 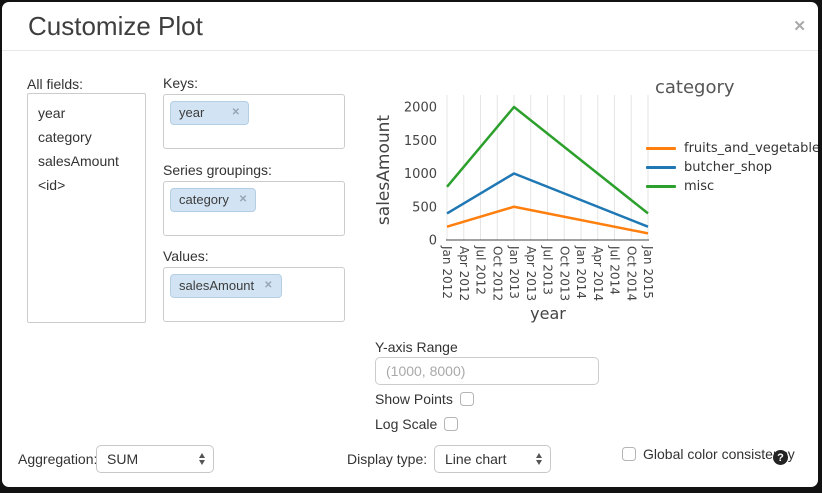 What do you see at coordinates (115, 26) in the screenshot?
I see `dialog-title: Customize Plot` at bounding box center [115, 26].